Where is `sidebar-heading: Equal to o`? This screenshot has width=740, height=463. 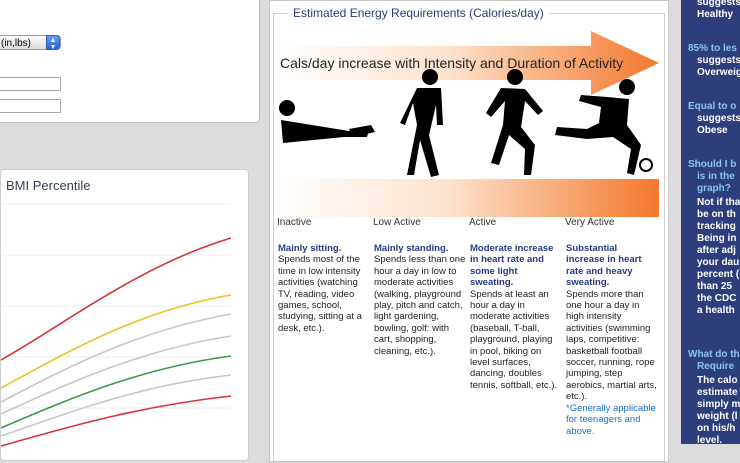 sidebar-heading: Equal to o is located at coordinates (712, 106).